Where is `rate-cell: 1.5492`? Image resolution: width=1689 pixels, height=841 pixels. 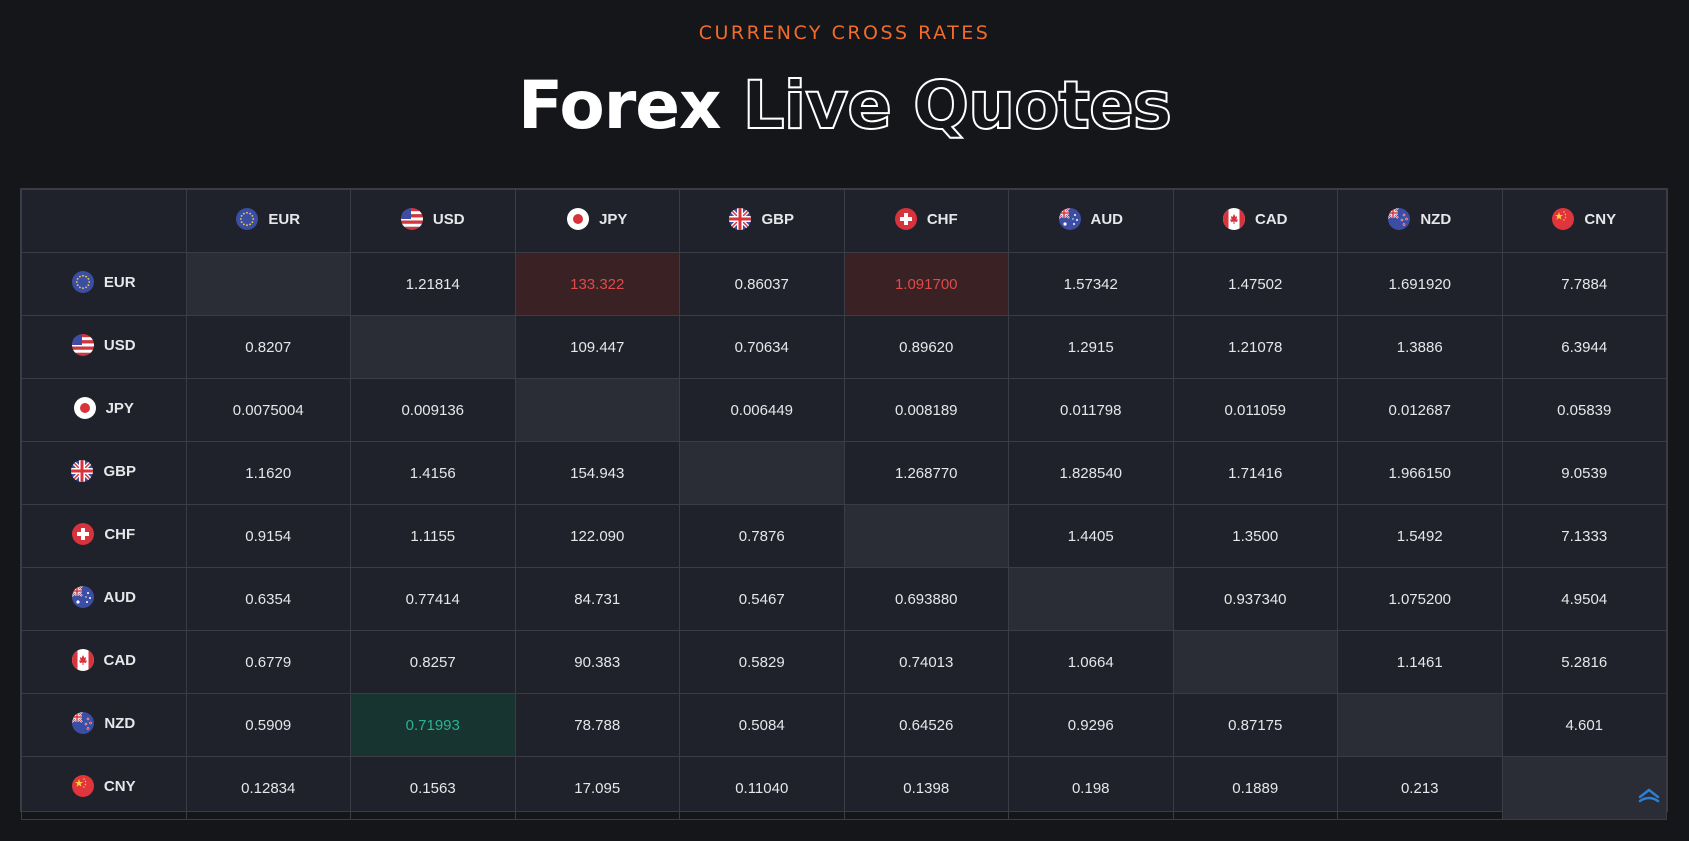
rate-cell: 1.5492 is located at coordinates (1420, 536).